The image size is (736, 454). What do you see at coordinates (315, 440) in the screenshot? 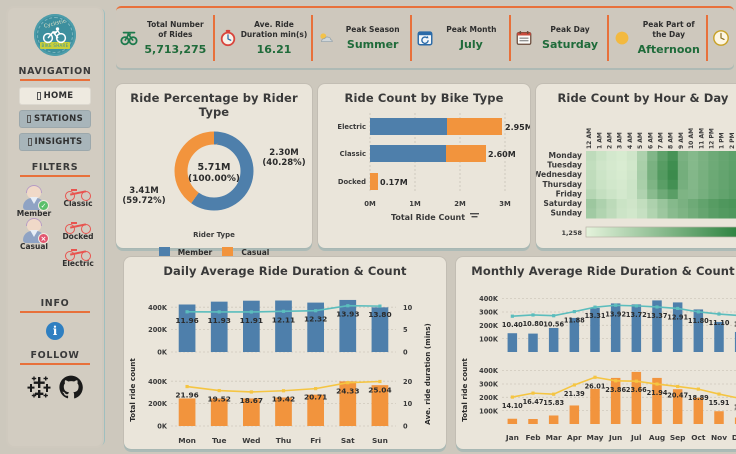
I see `daily-xlabel: Fri` at bounding box center [315, 440].